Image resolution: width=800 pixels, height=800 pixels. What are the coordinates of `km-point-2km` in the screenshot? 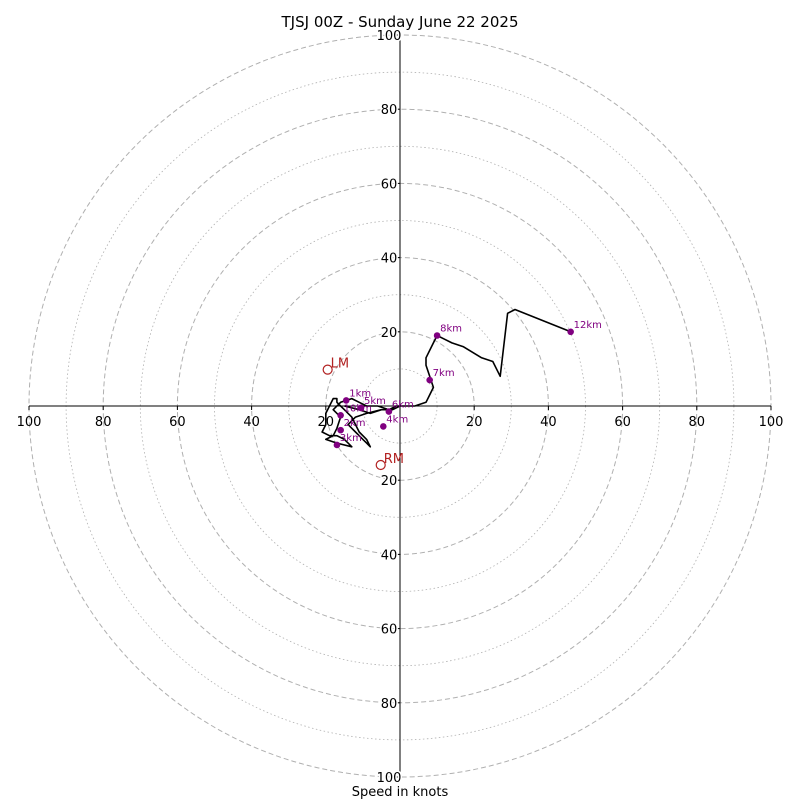 It's located at (340, 430).